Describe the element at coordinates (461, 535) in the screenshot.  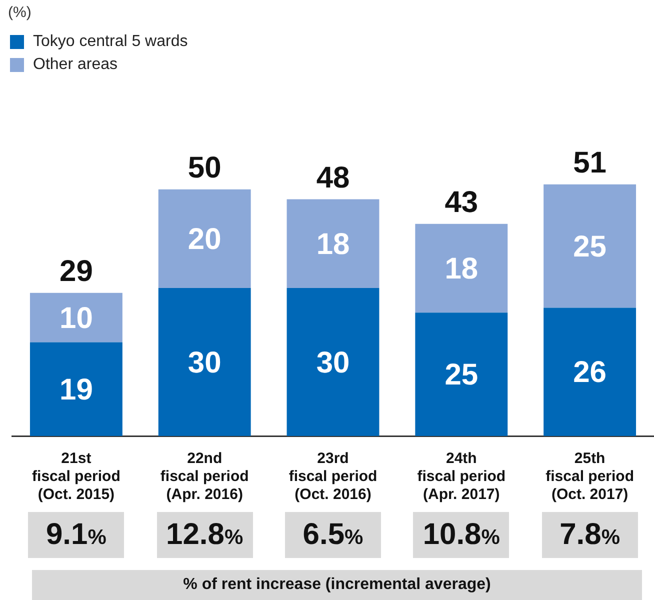
I see `text: 10.8%` at that location.